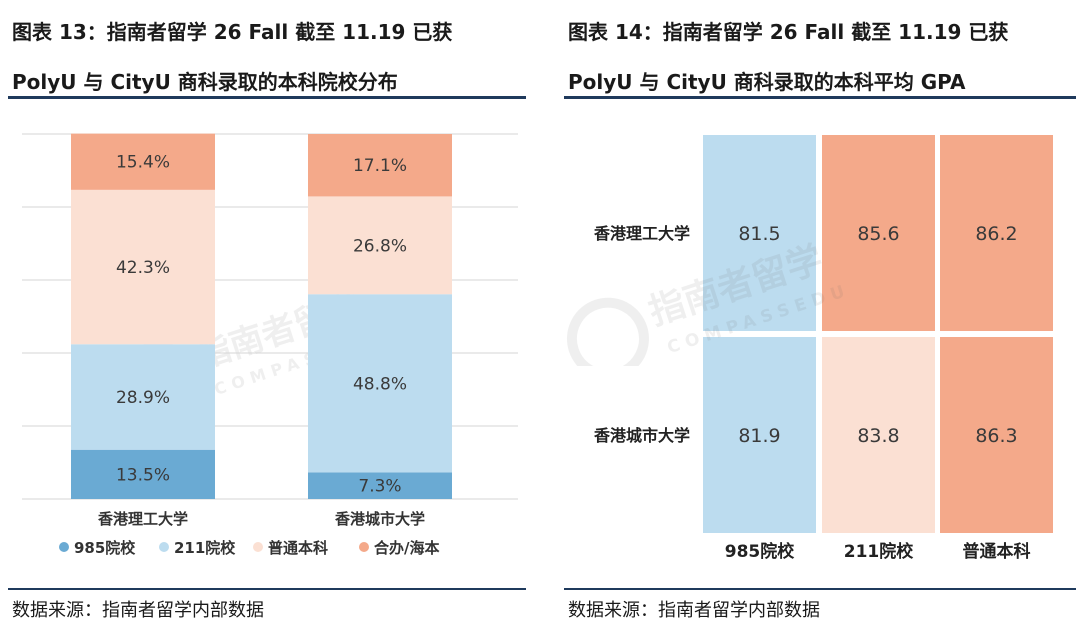 The width and height of the screenshot is (1080, 635). What do you see at coordinates (788, 32) in the screenshot?
I see `chart-title-line1: 图表 14：指南者留学 26 Fall 截至 11.19 已获` at bounding box center [788, 32].